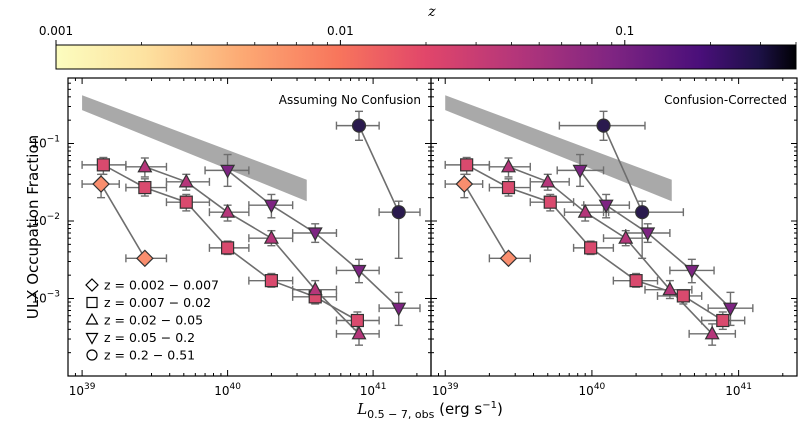 The height and width of the screenshot is (423, 806). I want to click on colorbar-gradient, so click(426, 57).